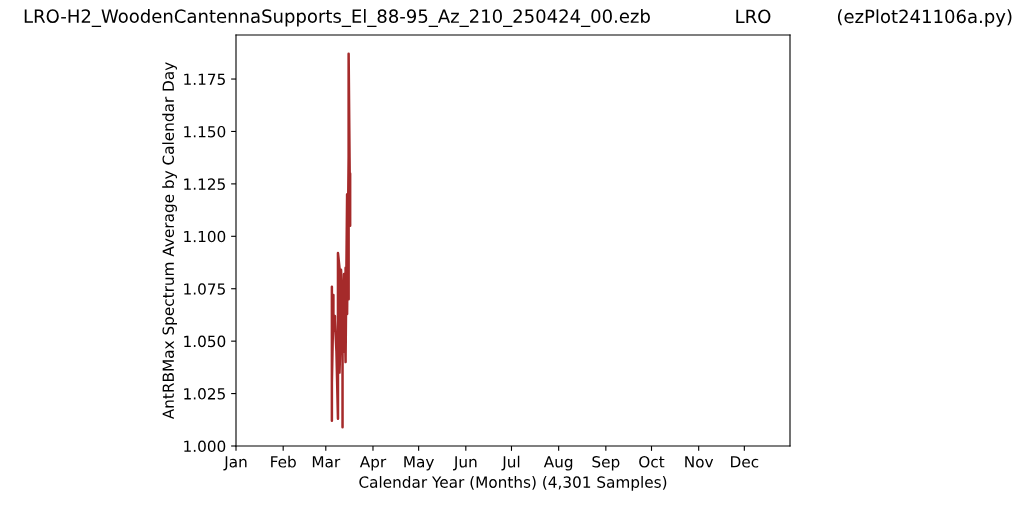 This screenshot has width=1024, height=506. Describe the element at coordinates (753, 16) in the screenshot. I see `text: LRO` at that location.